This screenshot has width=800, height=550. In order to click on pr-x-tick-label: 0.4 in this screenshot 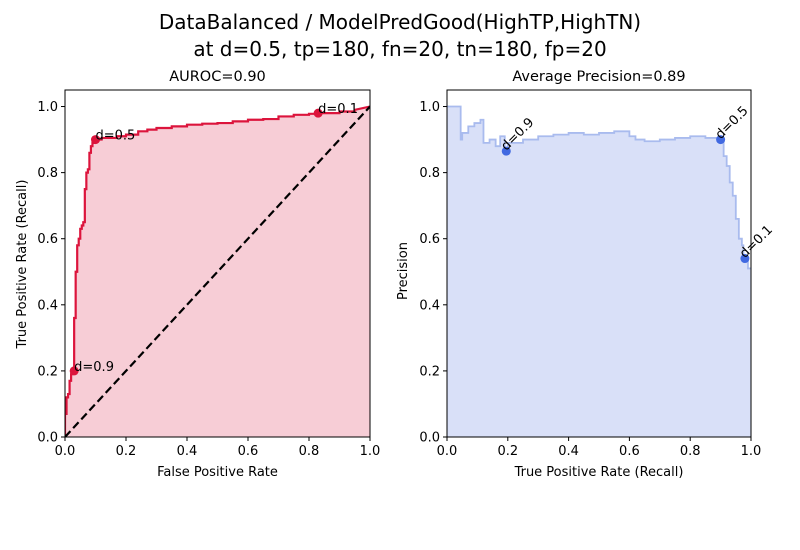, I will do `click(568, 451)`.